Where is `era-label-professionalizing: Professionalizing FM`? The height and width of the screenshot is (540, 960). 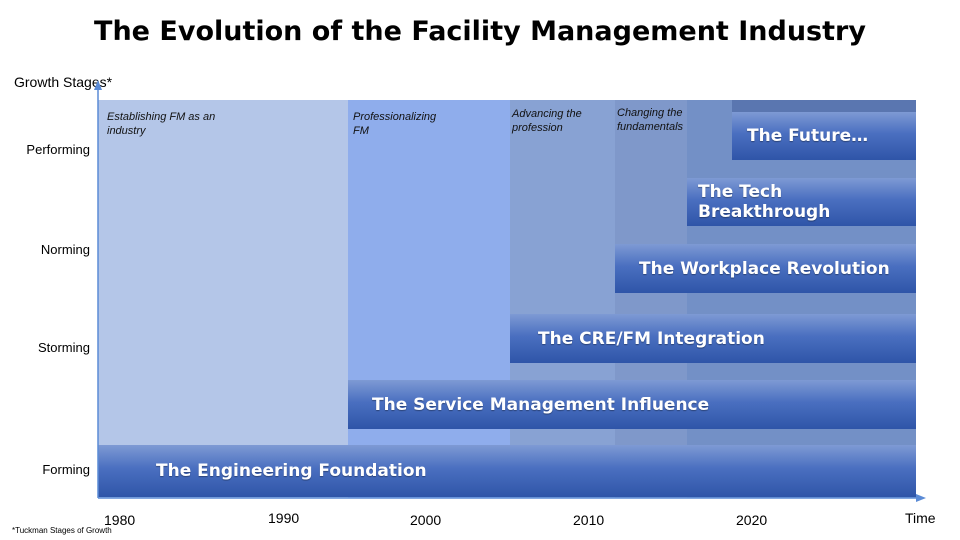
era-label-professionalizing: Professionalizing FM is located at coordinates (395, 124).